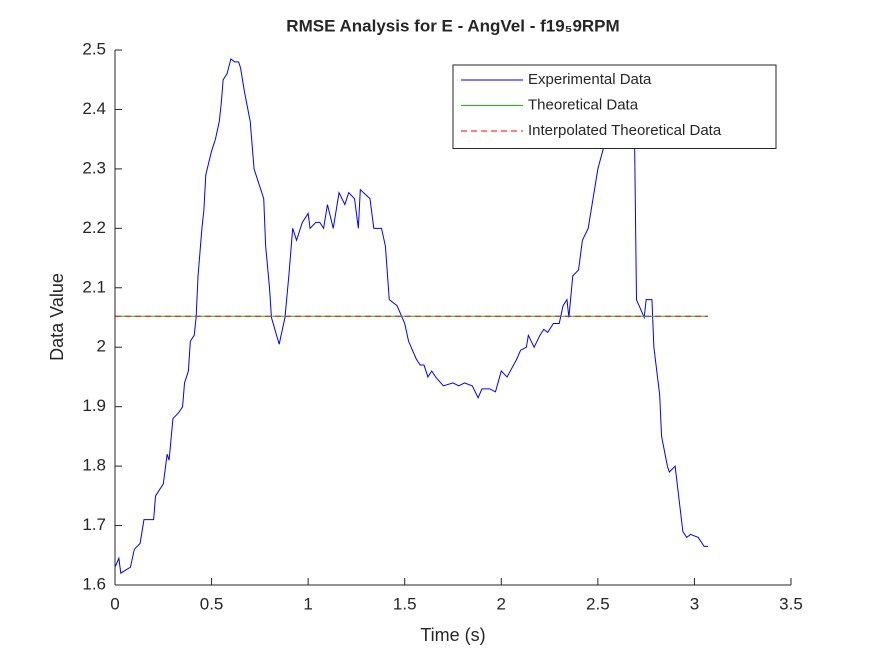  Describe the element at coordinates (94, 405) in the screenshot. I see `y-tick-label: 1.9` at that location.